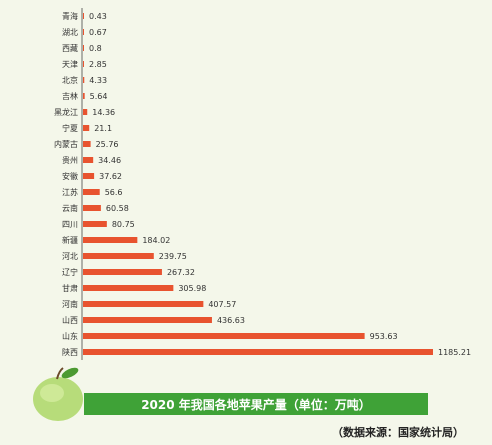 The image size is (492, 445). I want to click on data-source: （数据来源：国家统计局）, so click(398, 432).